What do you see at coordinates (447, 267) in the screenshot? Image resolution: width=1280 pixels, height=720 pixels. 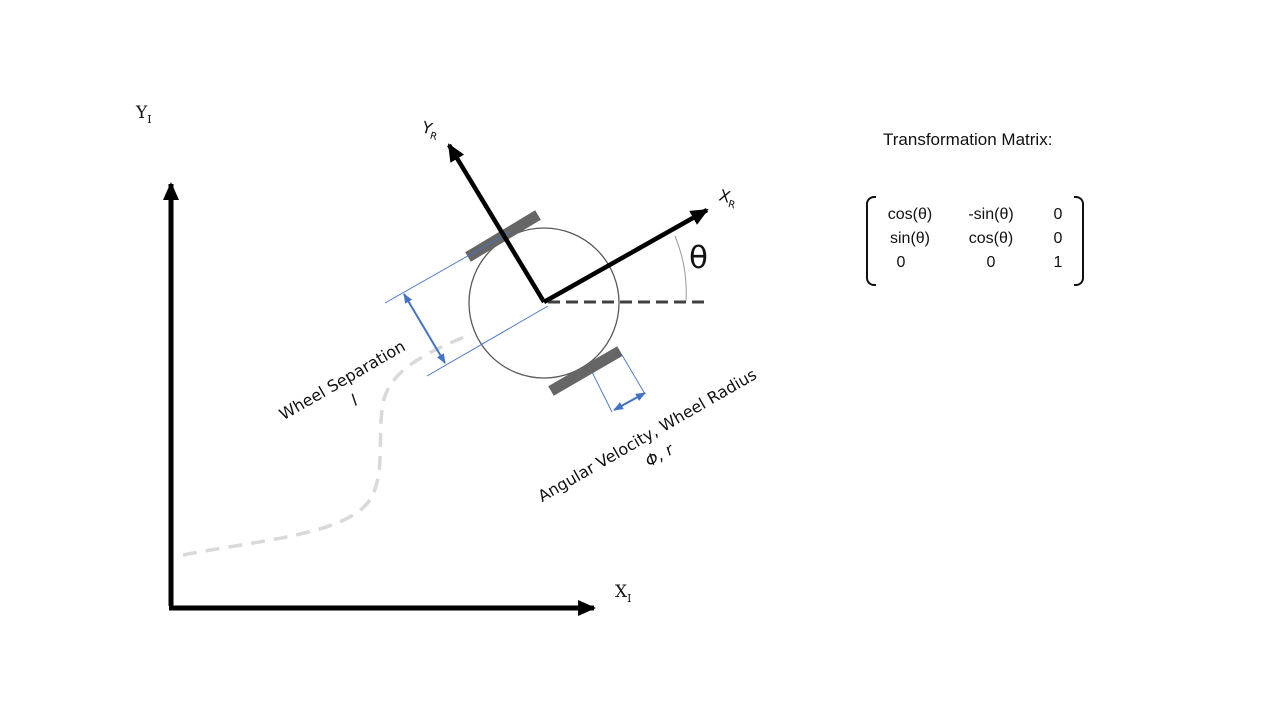 I see `separation-extension-top` at bounding box center [447, 267].